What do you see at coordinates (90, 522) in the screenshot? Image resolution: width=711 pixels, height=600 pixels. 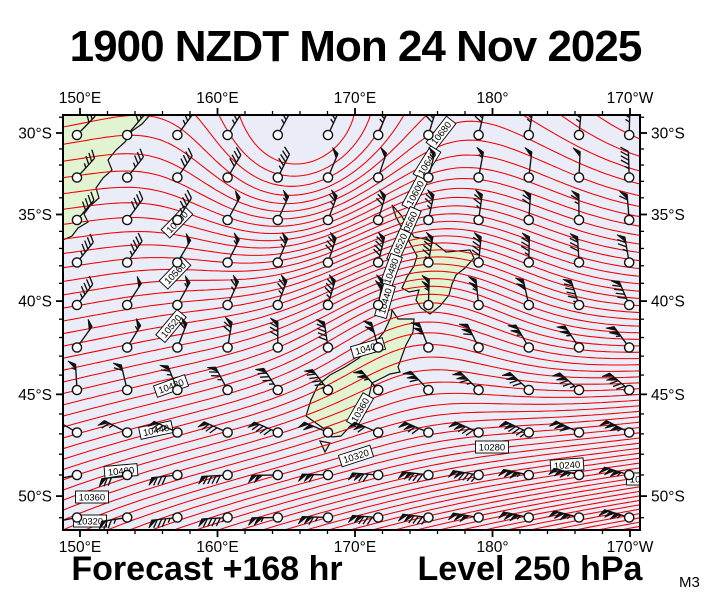 I see `svg-text: 10320` at bounding box center [90, 522].